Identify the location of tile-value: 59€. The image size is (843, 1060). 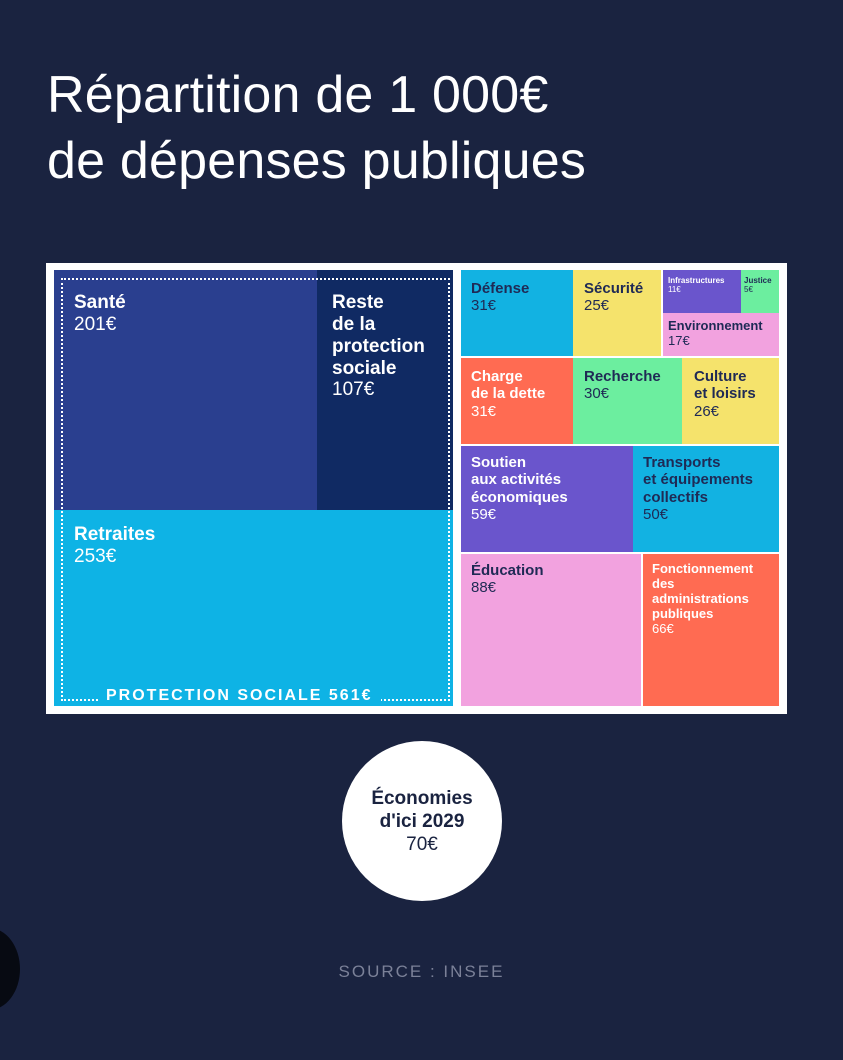
(484, 514).